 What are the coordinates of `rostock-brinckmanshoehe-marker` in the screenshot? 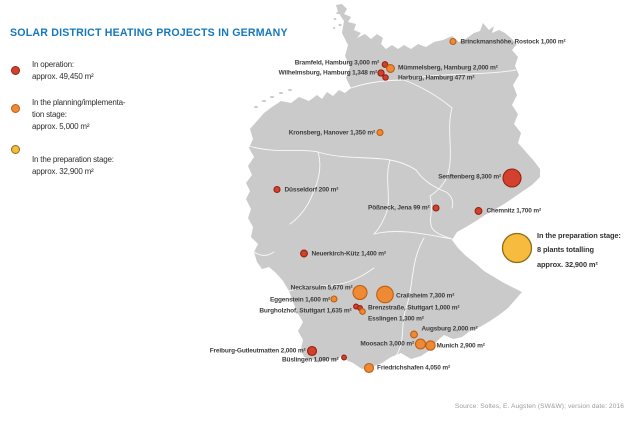 It's located at (453, 41).